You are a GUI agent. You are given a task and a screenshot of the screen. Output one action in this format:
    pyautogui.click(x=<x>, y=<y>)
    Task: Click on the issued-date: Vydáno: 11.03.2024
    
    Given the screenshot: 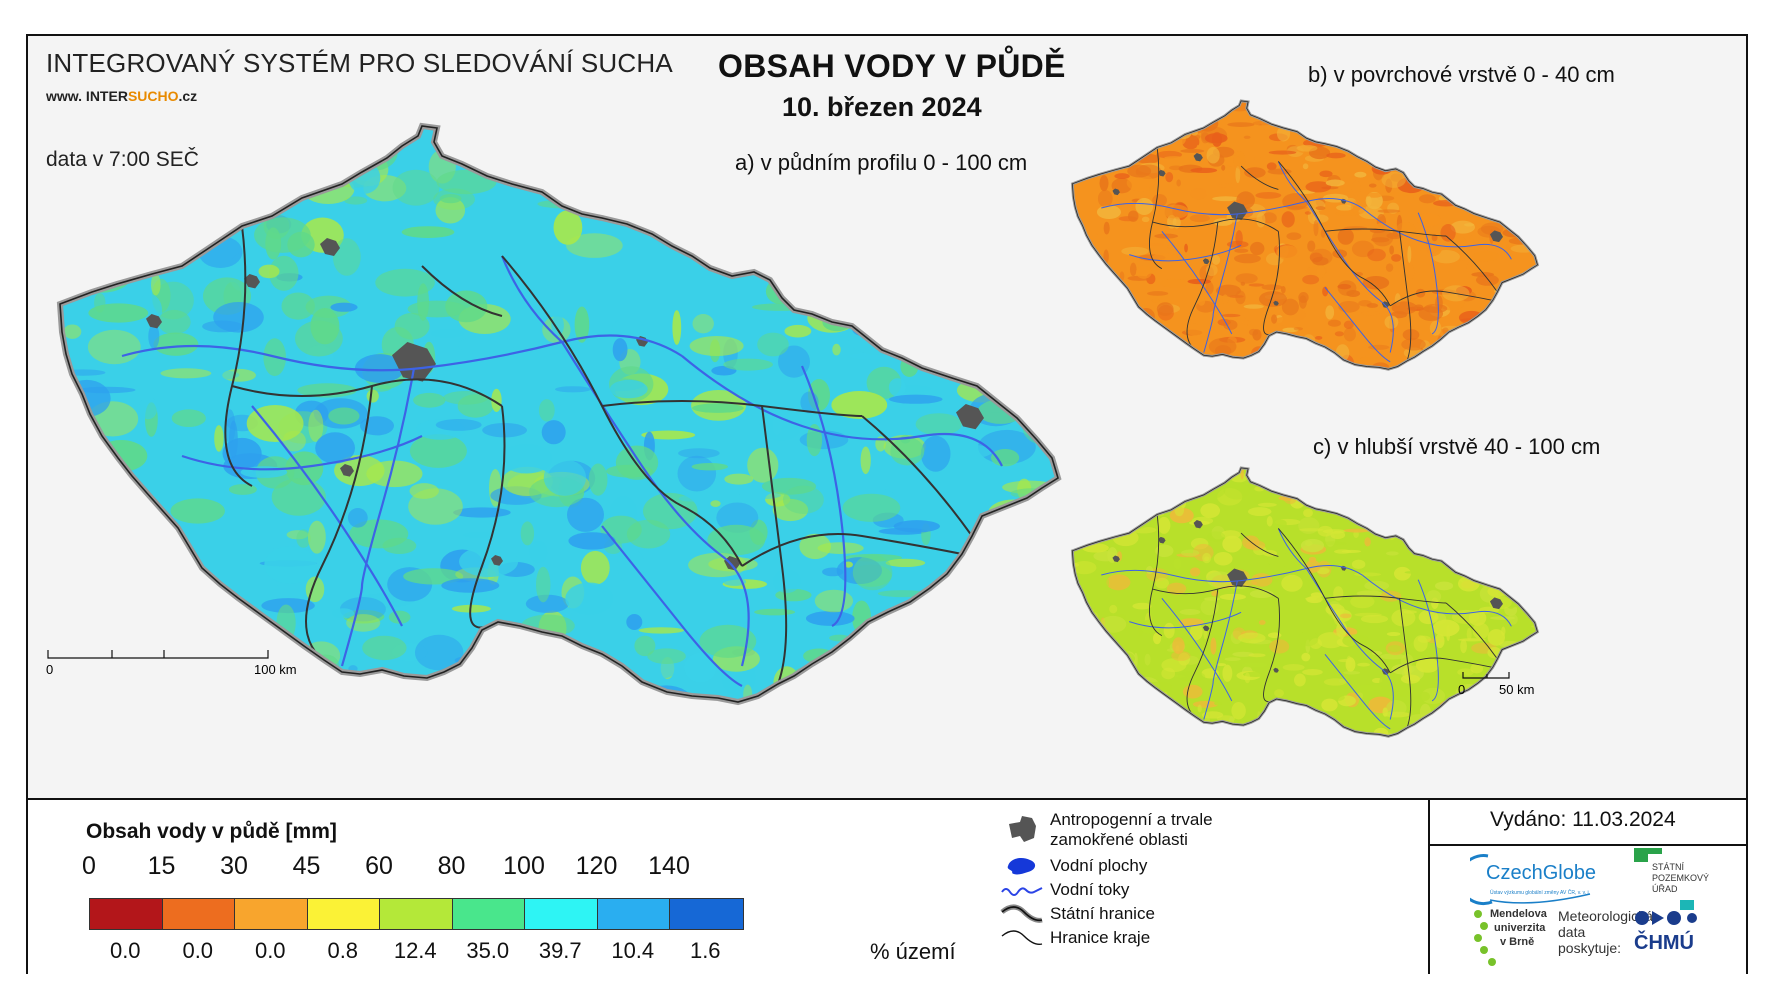 What is the action you would take?
    pyautogui.click(x=1583, y=819)
    